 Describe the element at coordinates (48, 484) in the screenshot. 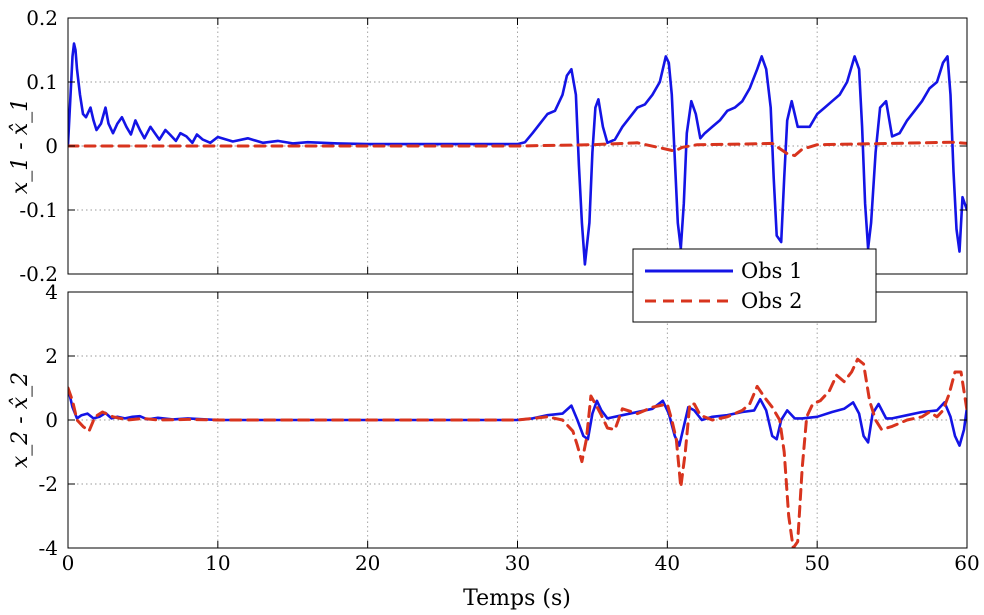

I see `y-tick-label: -2` at that location.